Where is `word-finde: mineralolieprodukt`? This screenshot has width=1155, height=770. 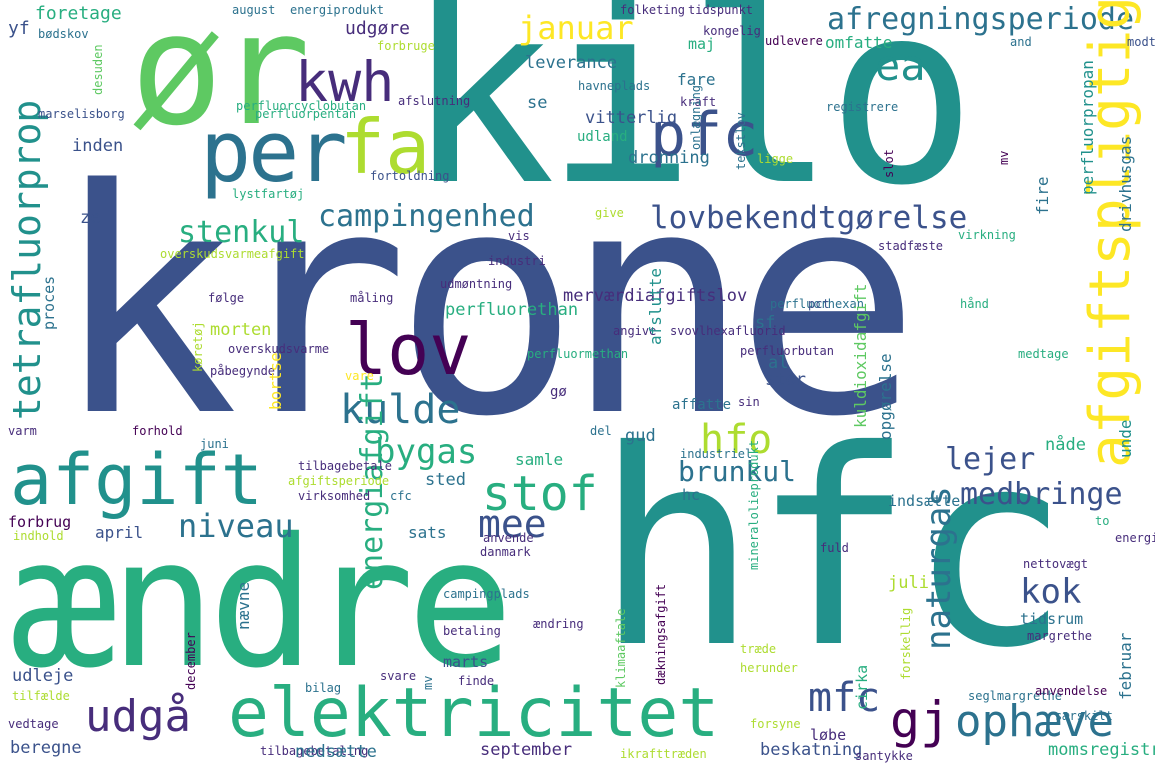
word-finde: mineralolieprodukt is located at coordinates (754, 504).